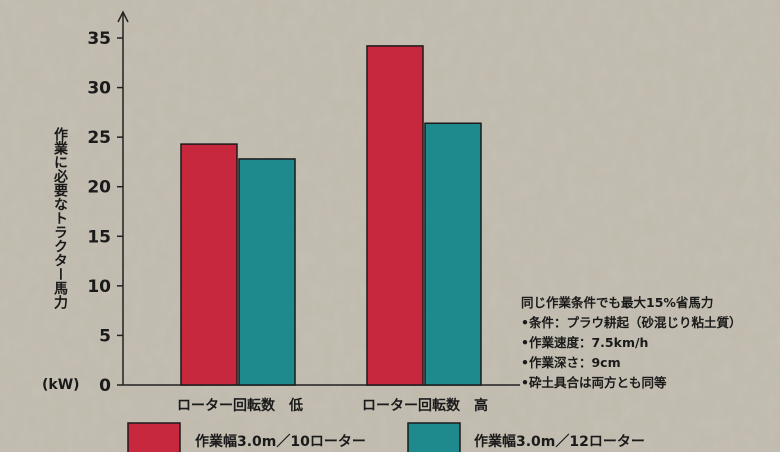 Image resolution: width=780 pixels, height=452 pixels. I want to click on legend: 作業幅3.0m／10ローター 作業幅3.0m／12ローター, so click(386, 437).